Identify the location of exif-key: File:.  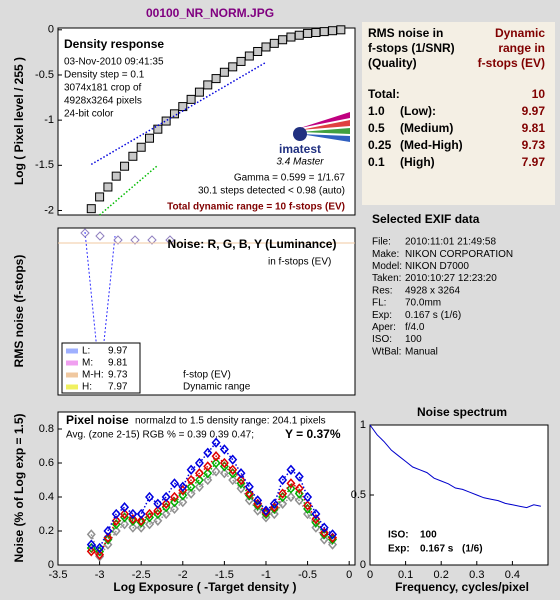
(381, 242).